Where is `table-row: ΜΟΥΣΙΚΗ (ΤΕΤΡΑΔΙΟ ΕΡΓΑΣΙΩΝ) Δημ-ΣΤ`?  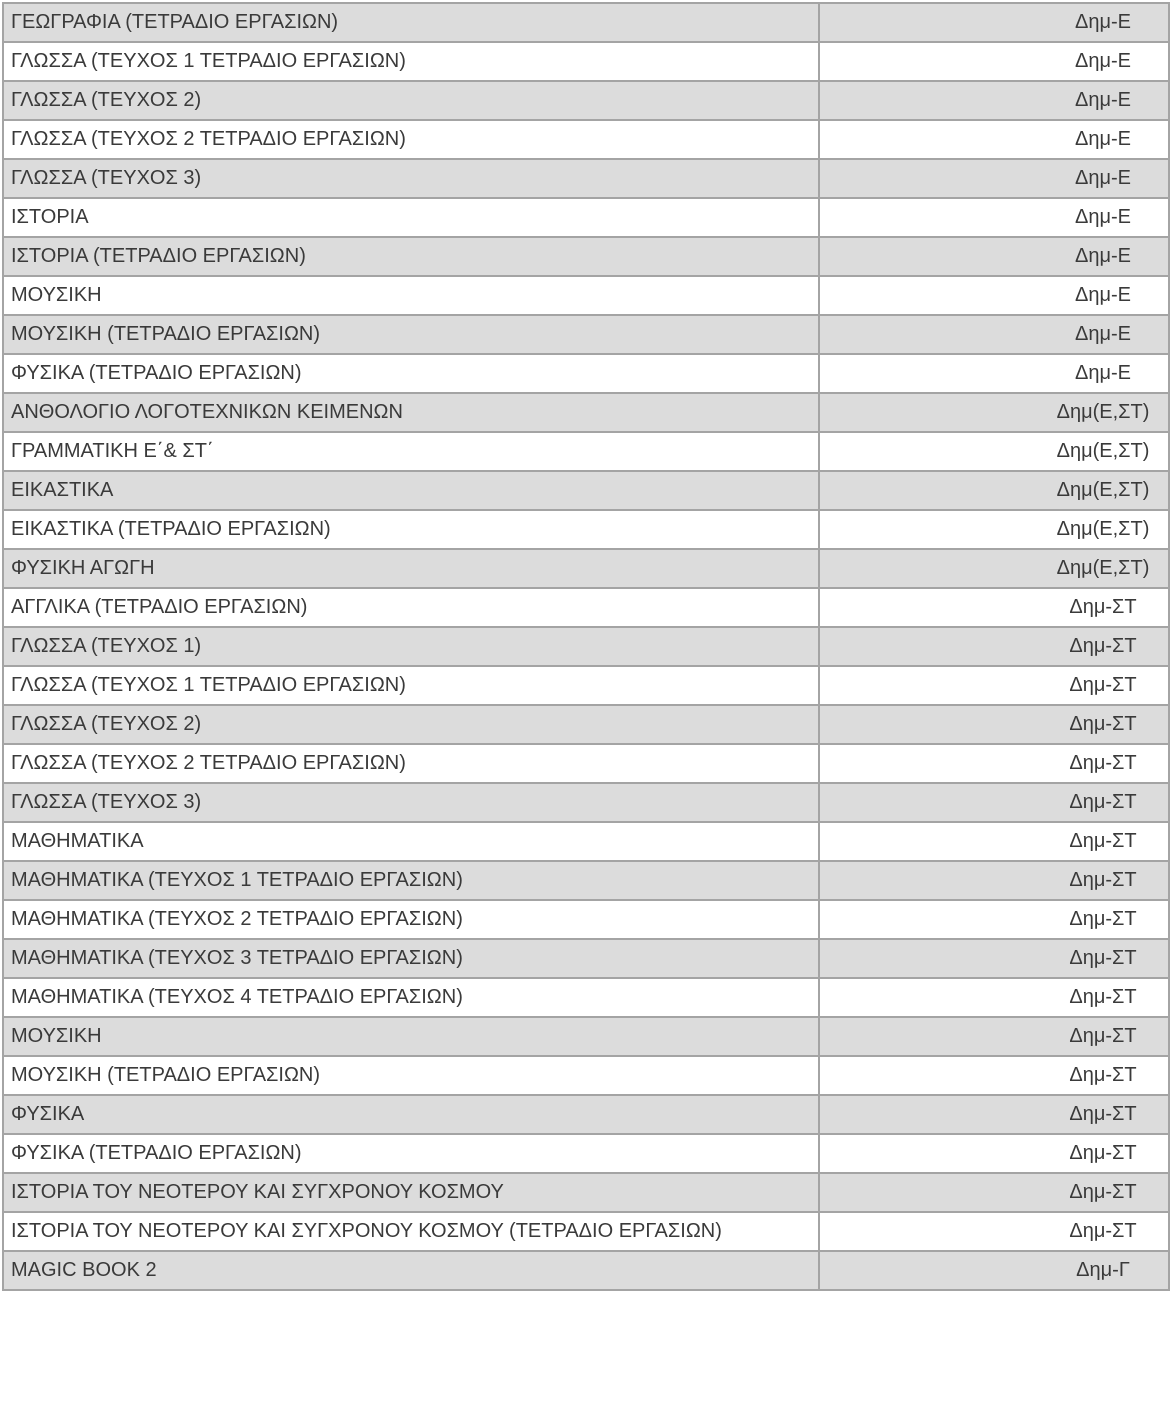
table-row: ΜΟΥΣΙΚΗ (ΤΕΤΡΑΔΙΟ ΕΡΓΑΣΙΩΝ) Δημ-ΣΤ is located at coordinates (586, 1075).